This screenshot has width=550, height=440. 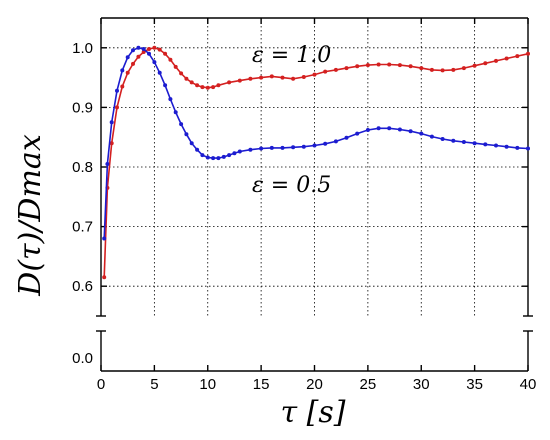 What do you see at coordinates (82, 167) in the screenshot?
I see `y-tick-label-0.8: 0.8` at bounding box center [82, 167].